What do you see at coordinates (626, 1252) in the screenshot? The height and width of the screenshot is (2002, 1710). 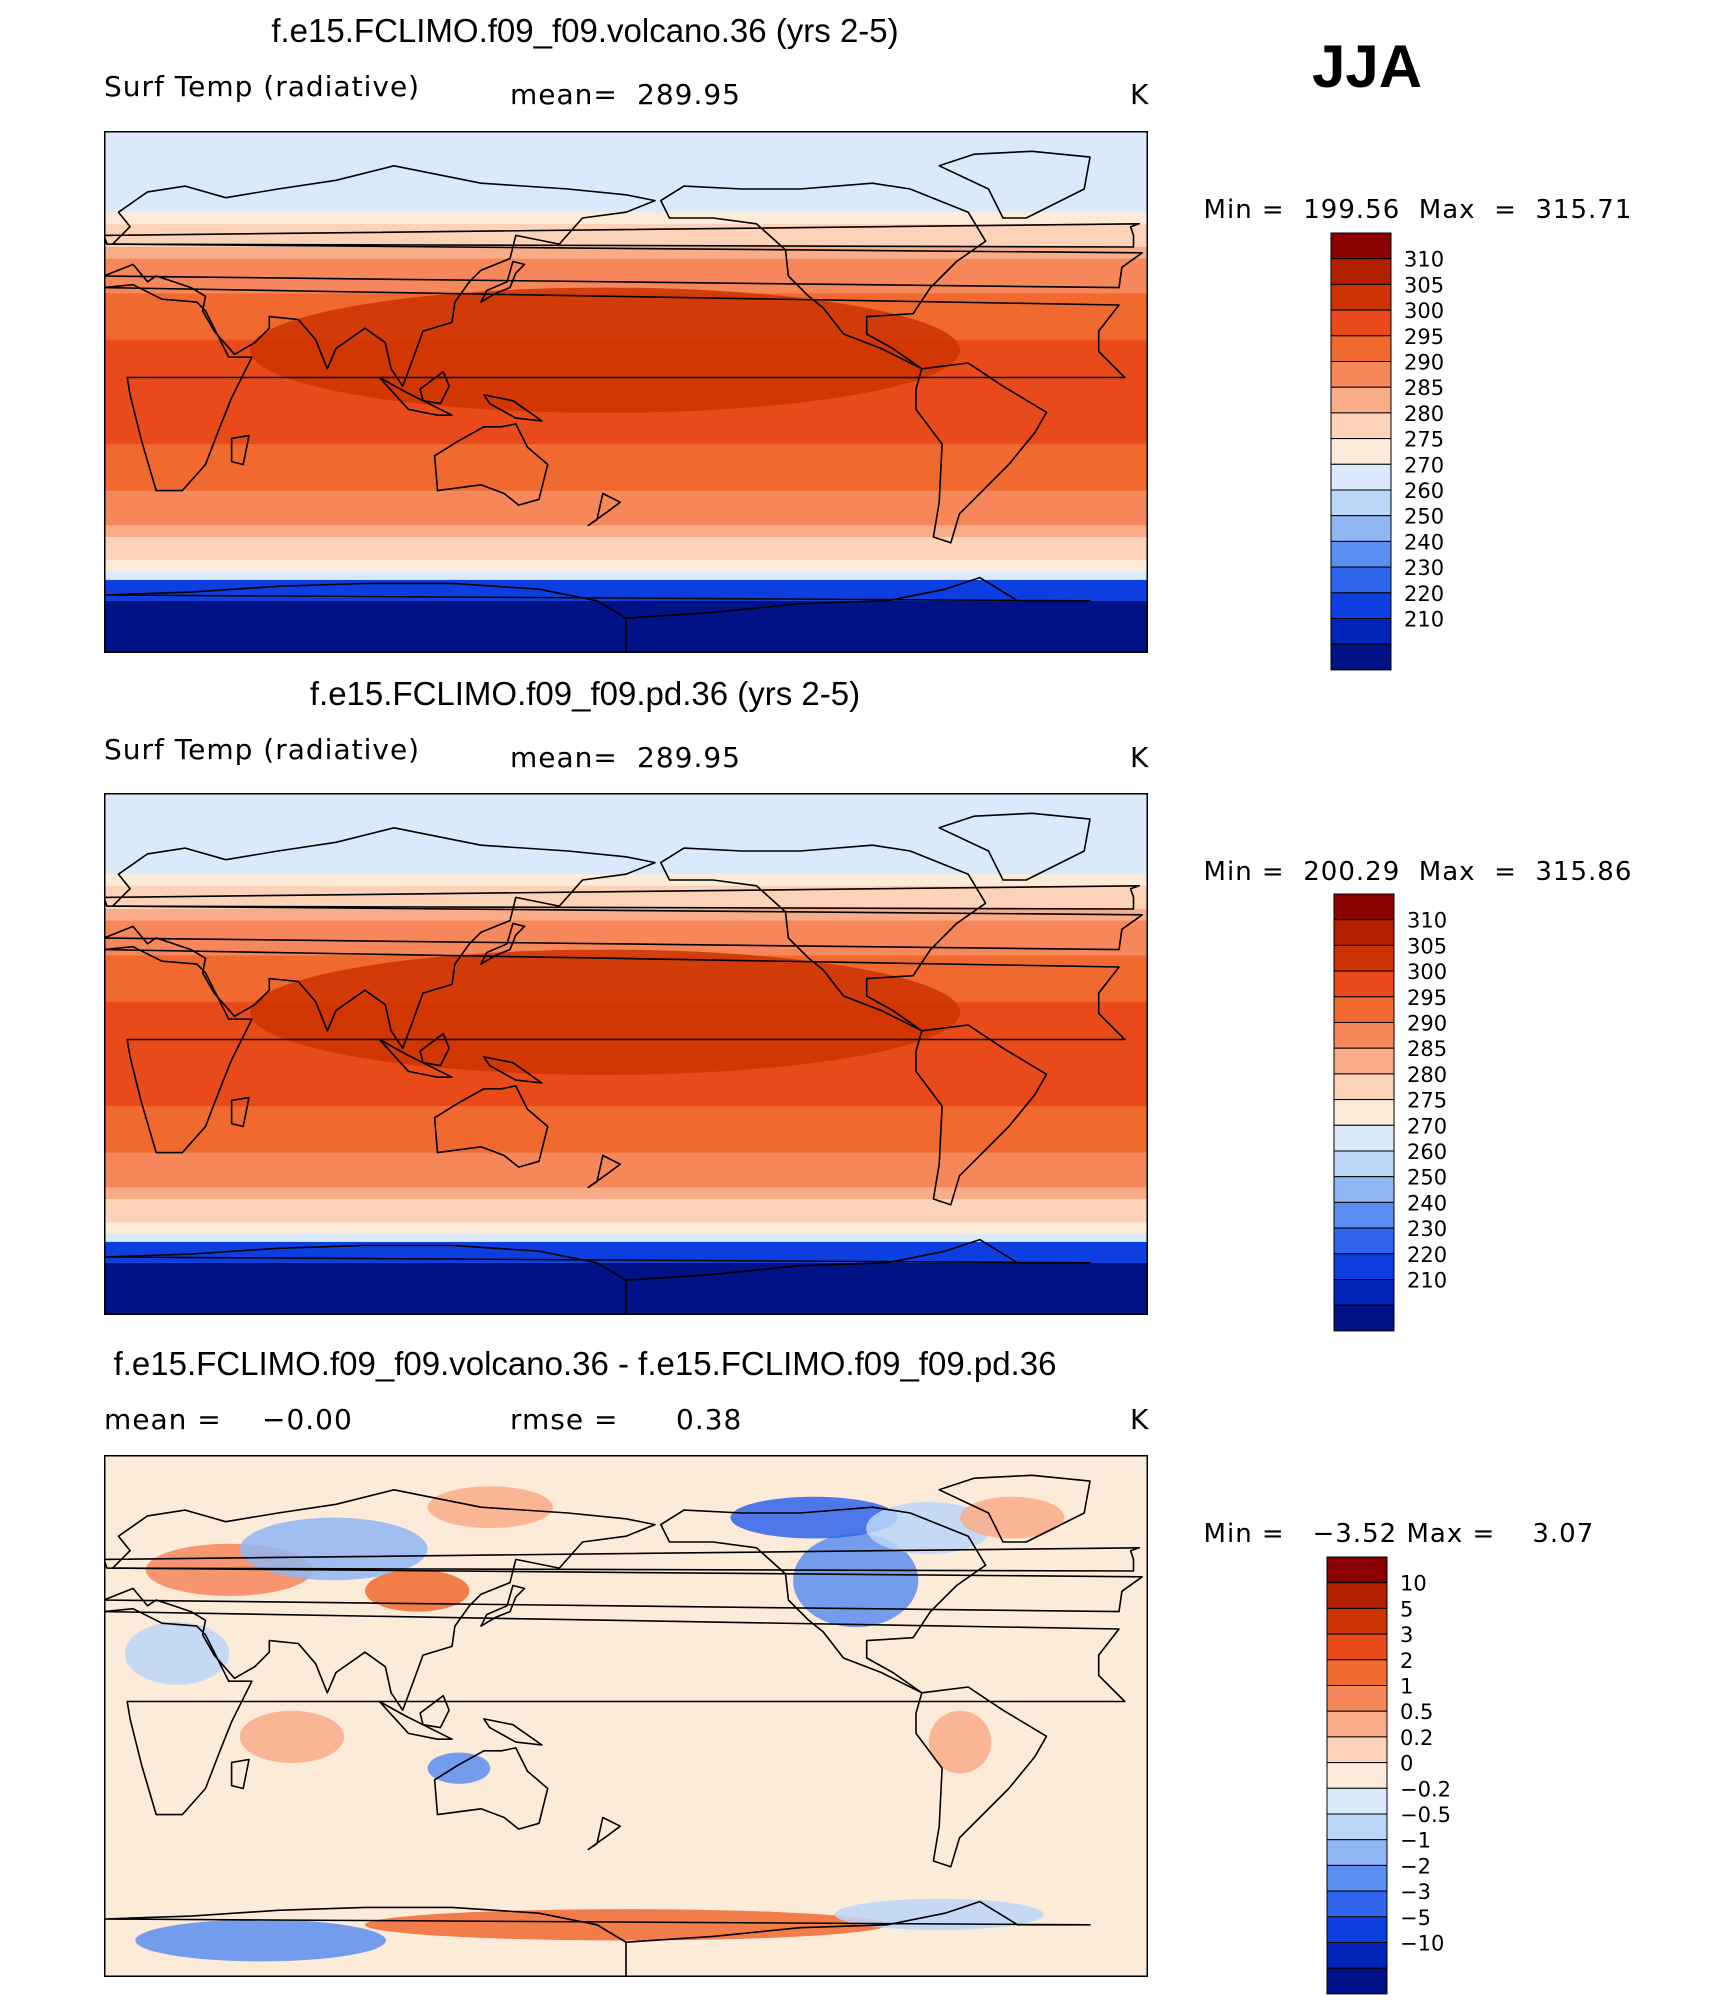 I see `antarctic-cold-region` at bounding box center [626, 1252].